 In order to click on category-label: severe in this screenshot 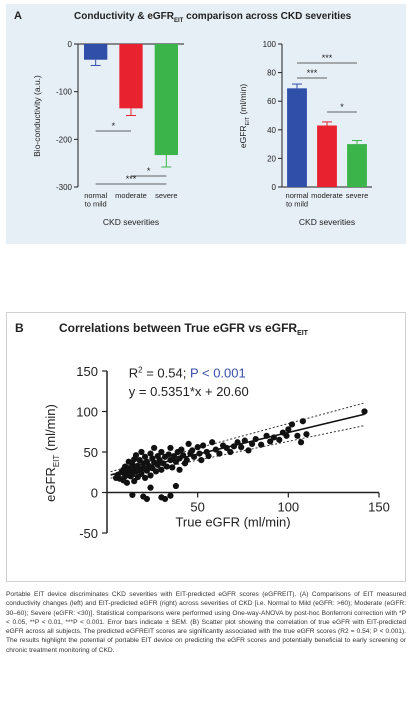, I will do `click(166, 195)`.